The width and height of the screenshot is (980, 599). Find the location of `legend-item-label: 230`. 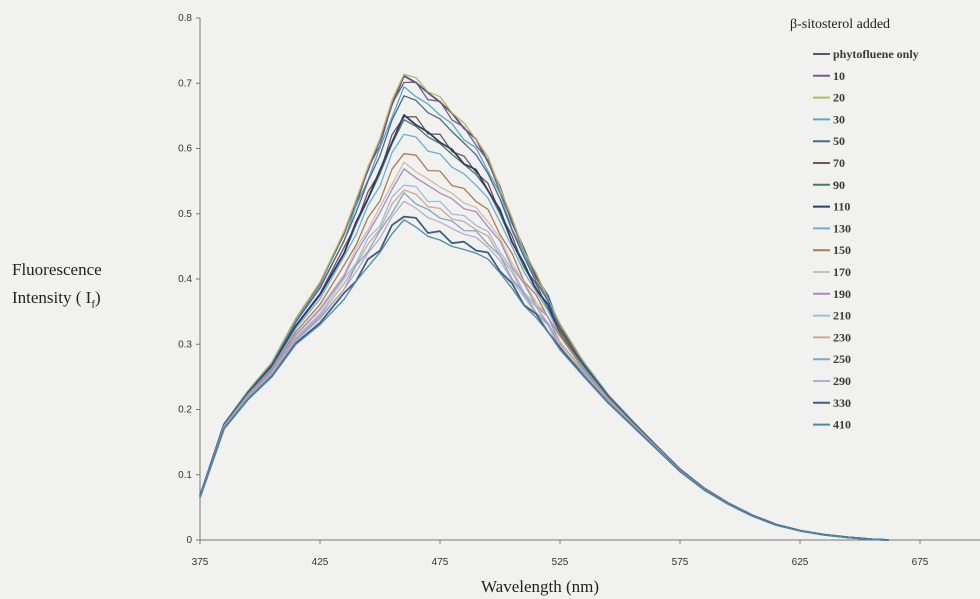

legend-item-label: 230 is located at coordinates (842, 337).